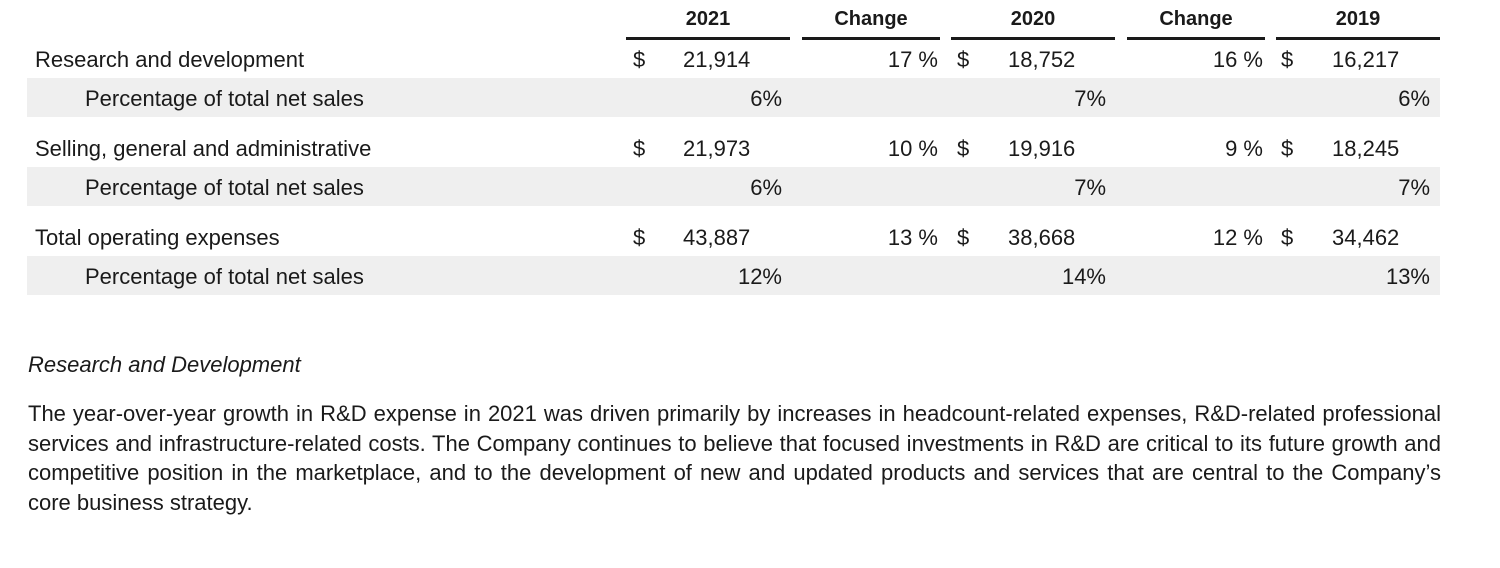 This screenshot has width=1500, height=568. I want to click on value-2021: 21,914, so click(717, 59).